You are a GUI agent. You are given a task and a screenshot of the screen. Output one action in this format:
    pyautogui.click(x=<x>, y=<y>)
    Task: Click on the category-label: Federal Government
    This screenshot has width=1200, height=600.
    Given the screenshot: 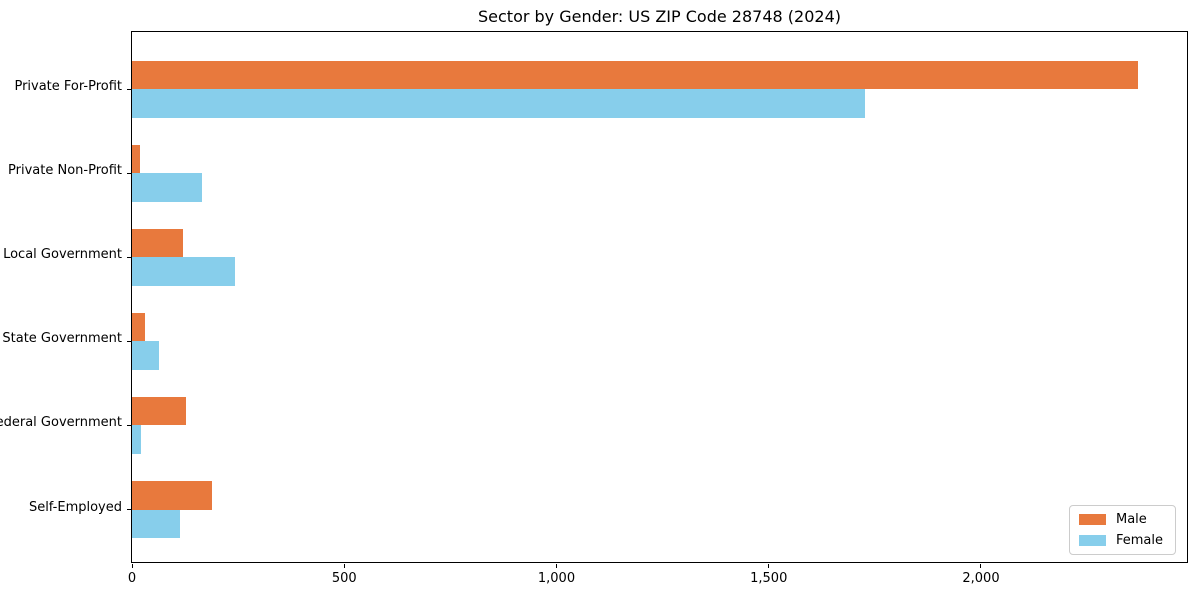 What is the action you would take?
    pyautogui.click(x=61, y=423)
    